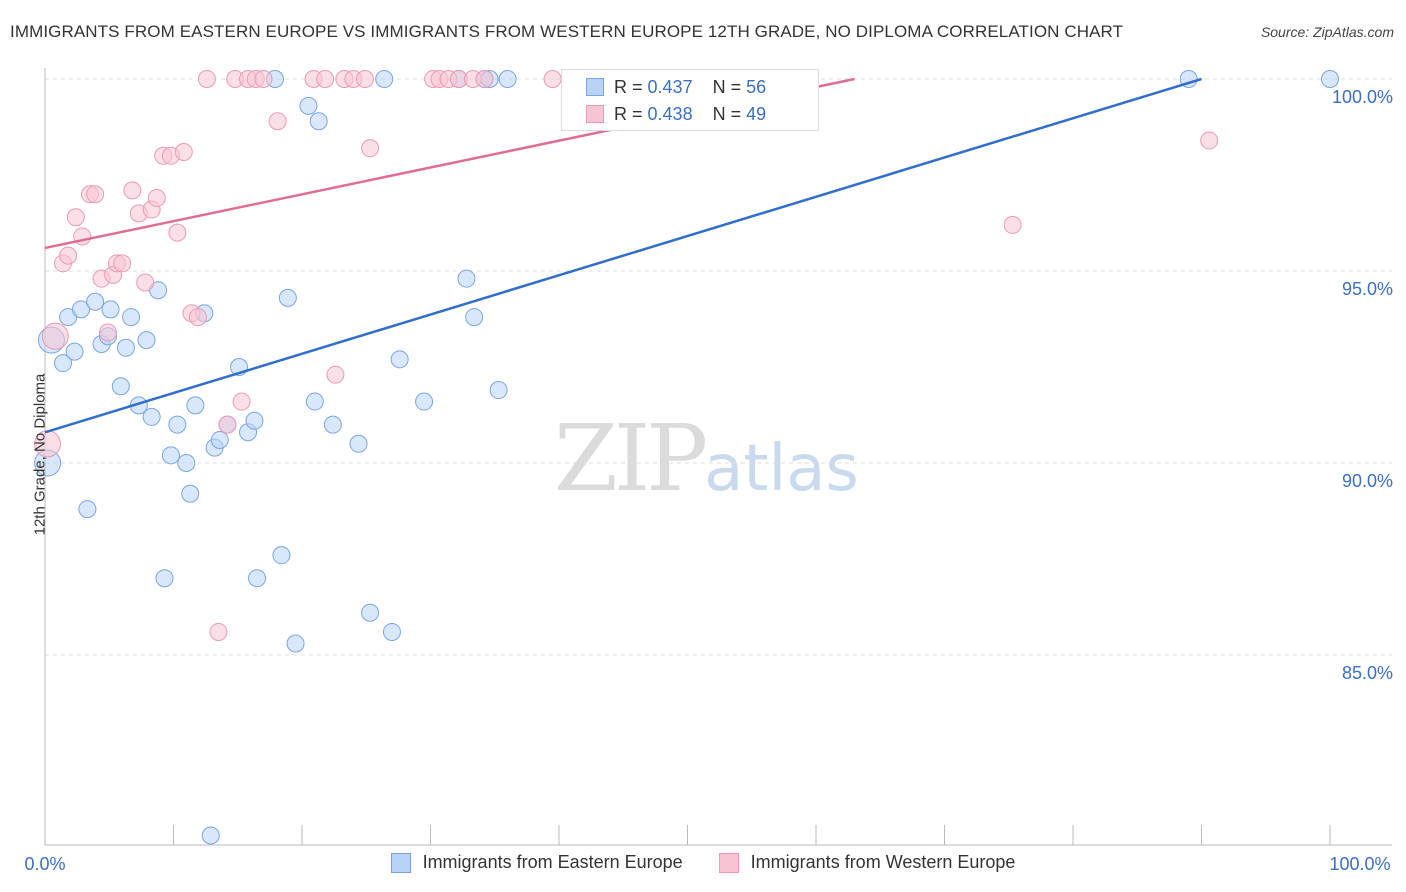  I want to click on legend-item-eastern: Immigrants from Eastern Europe, so click(536, 862).